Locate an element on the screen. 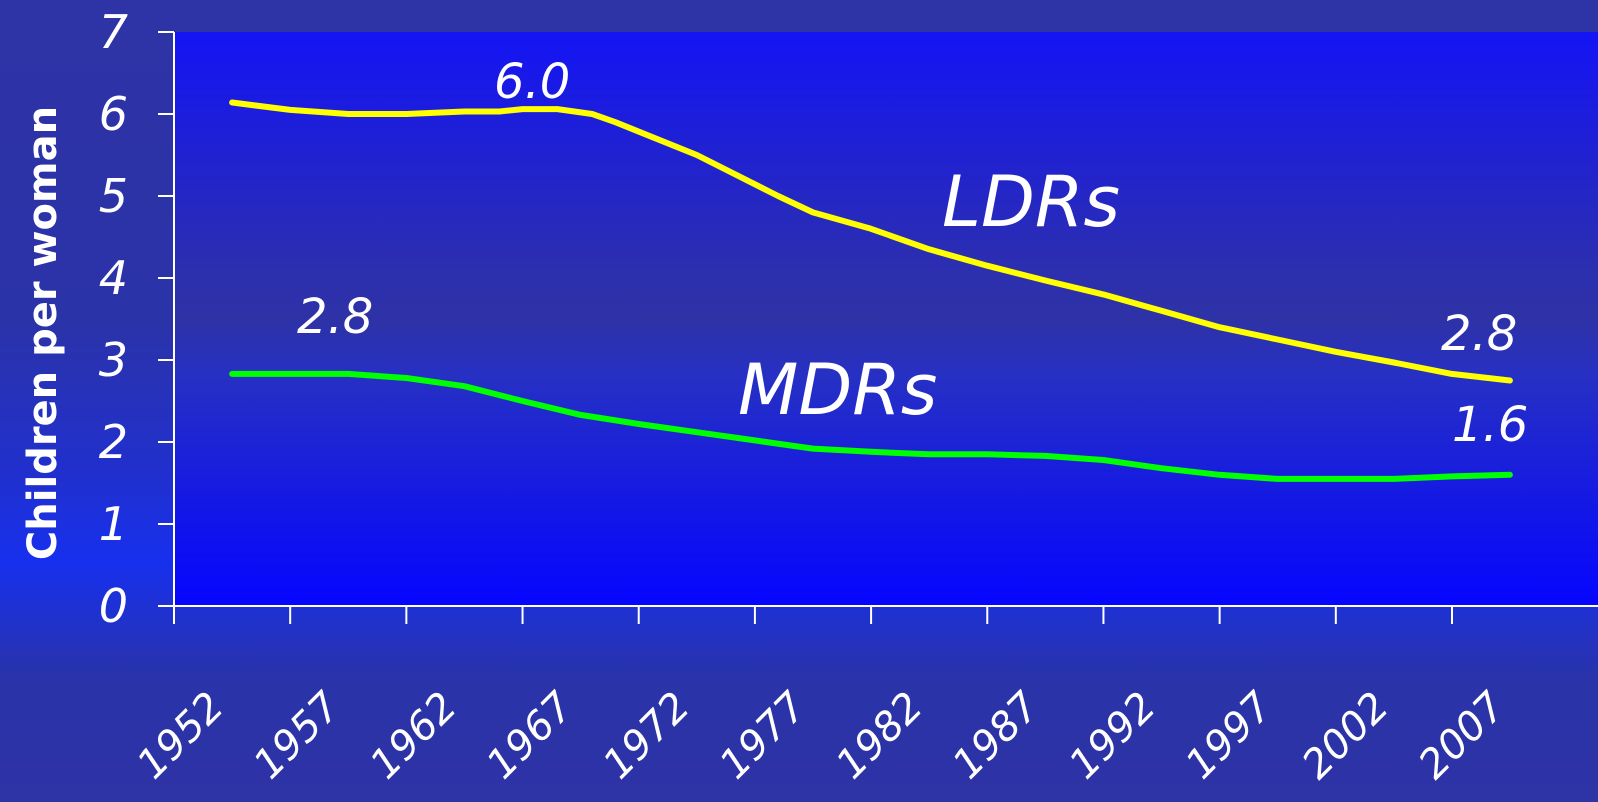 The width and height of the screenshot is (1598, 802). annotation-mdrs-end: 1.6 is located at coordinates (1490, 425).